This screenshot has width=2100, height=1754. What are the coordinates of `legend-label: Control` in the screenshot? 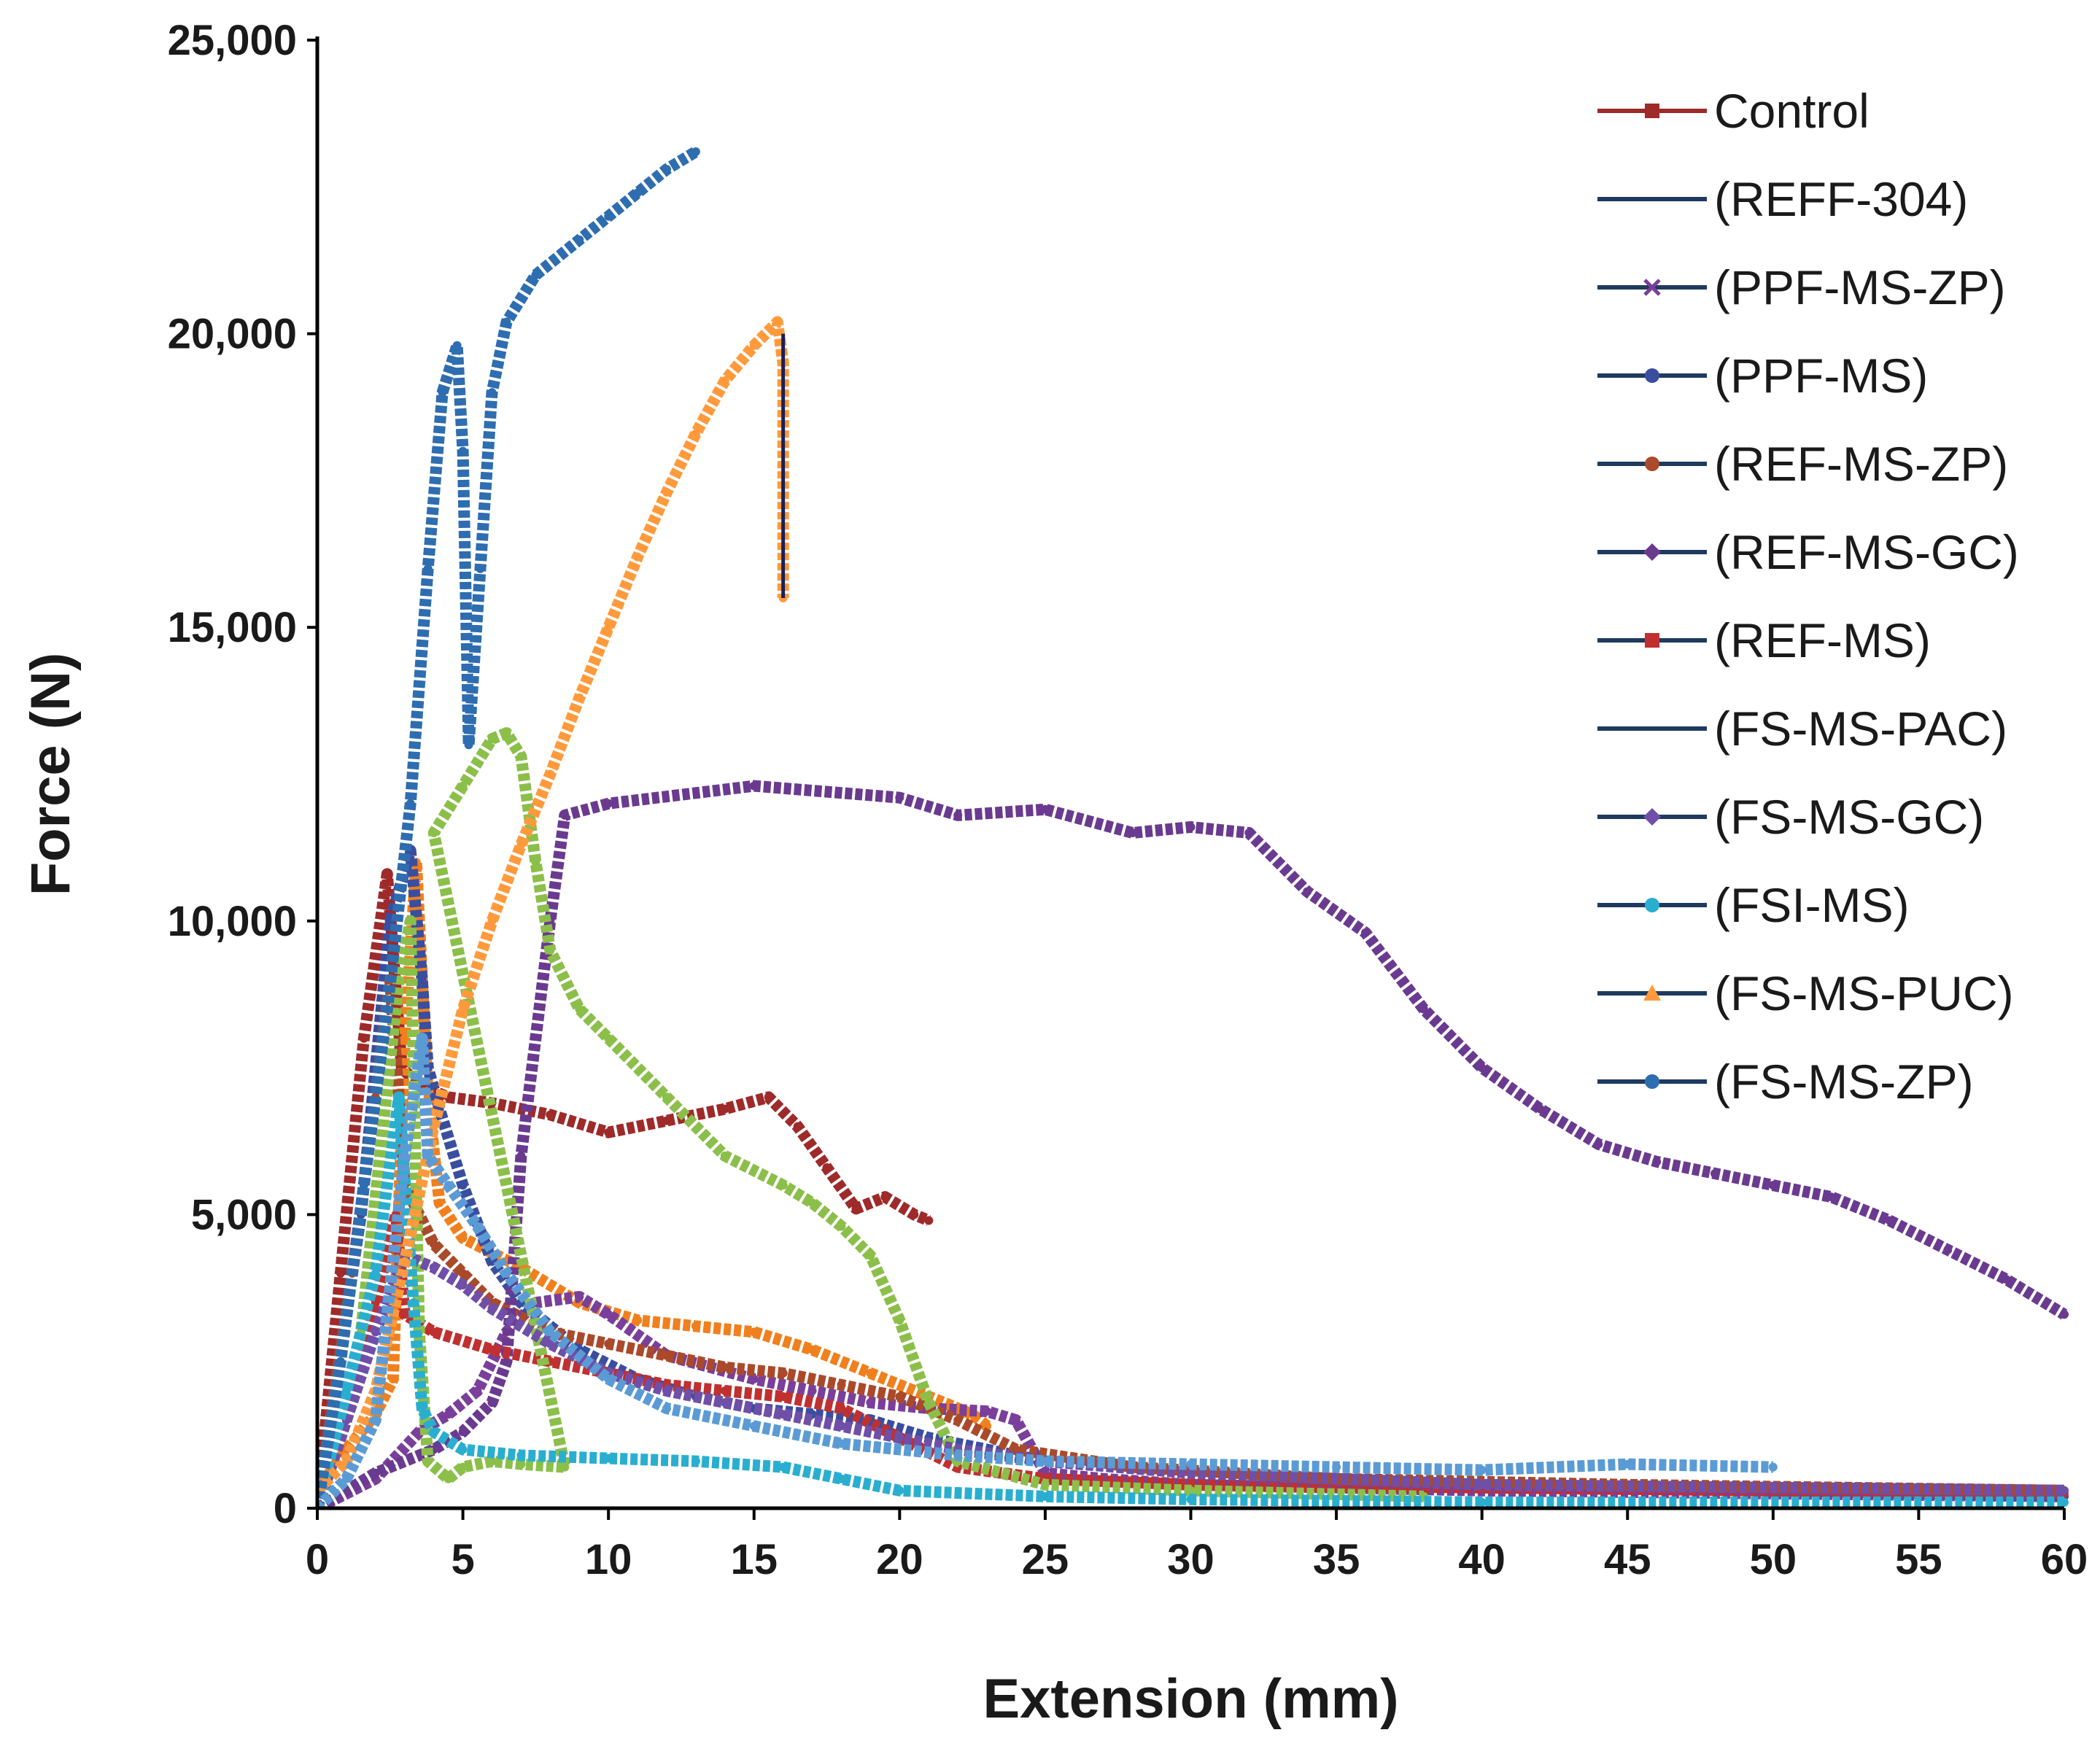 It's located at (1792, 111).